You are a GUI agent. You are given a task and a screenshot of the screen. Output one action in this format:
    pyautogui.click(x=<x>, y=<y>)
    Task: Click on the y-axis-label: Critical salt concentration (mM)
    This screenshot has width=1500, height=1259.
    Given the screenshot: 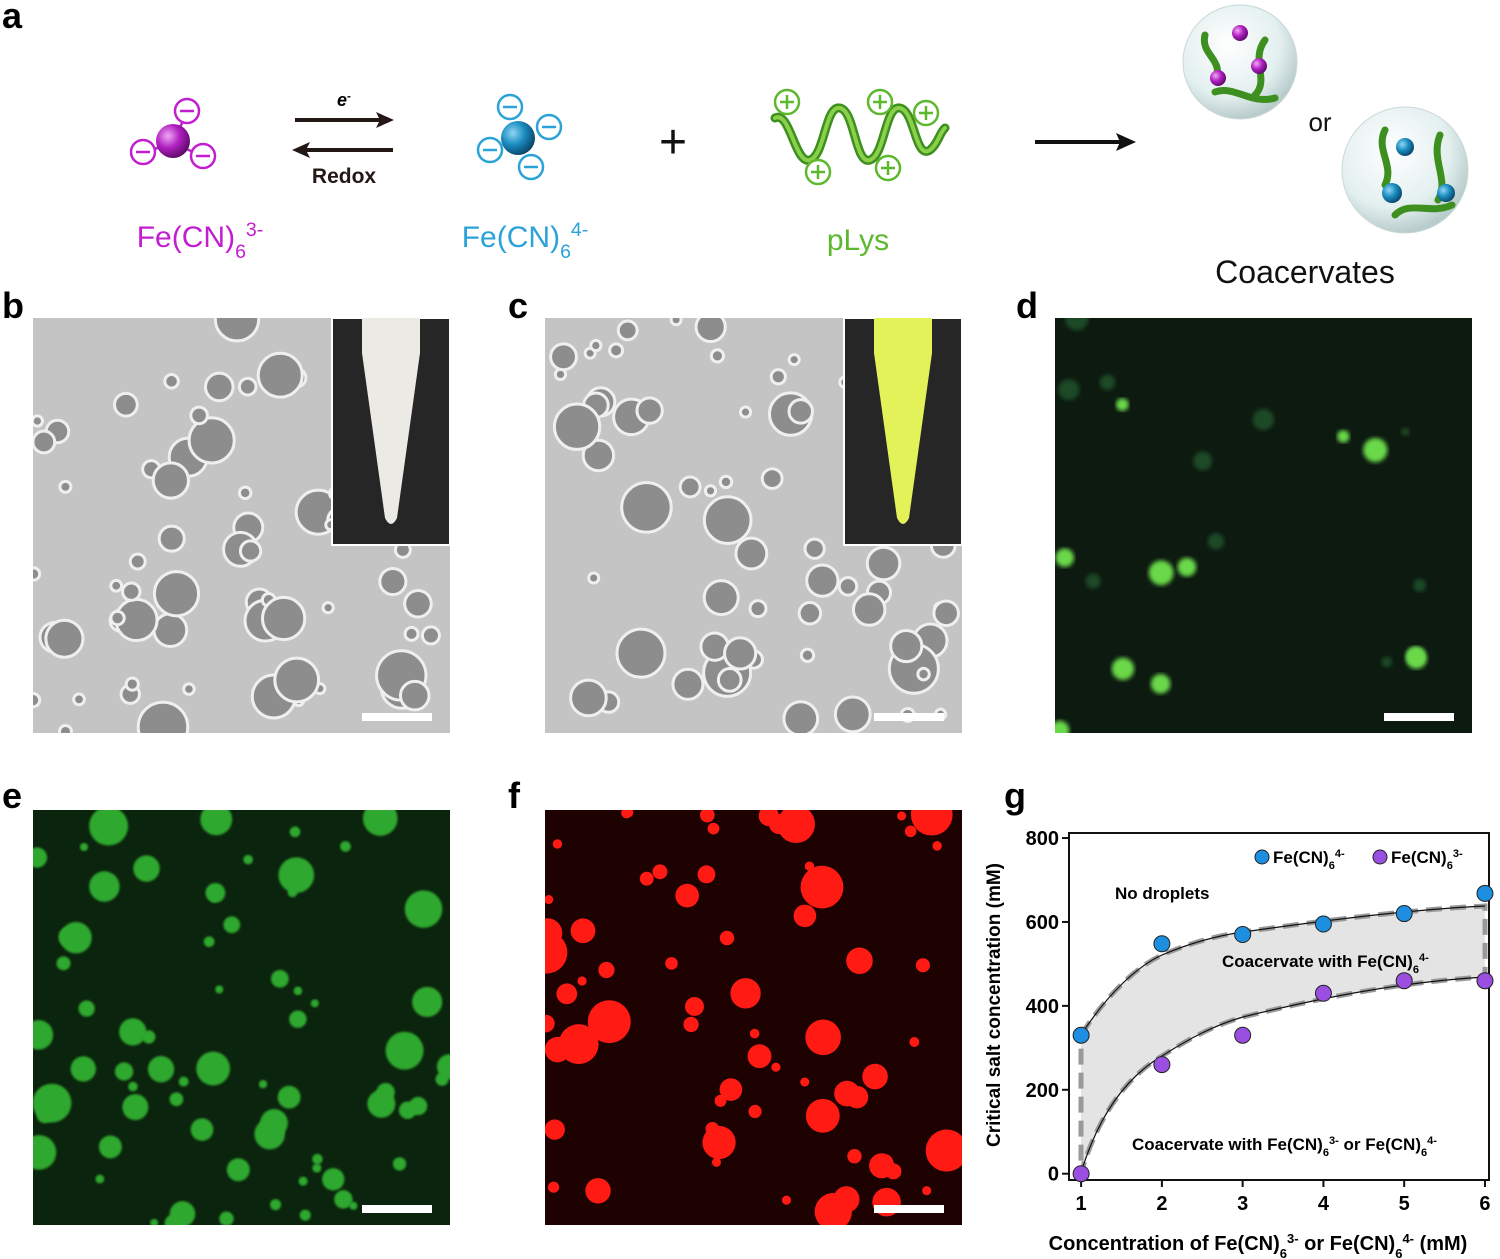 What is the action you would take?
    pyautogui.click(x=994, y=1005)
    